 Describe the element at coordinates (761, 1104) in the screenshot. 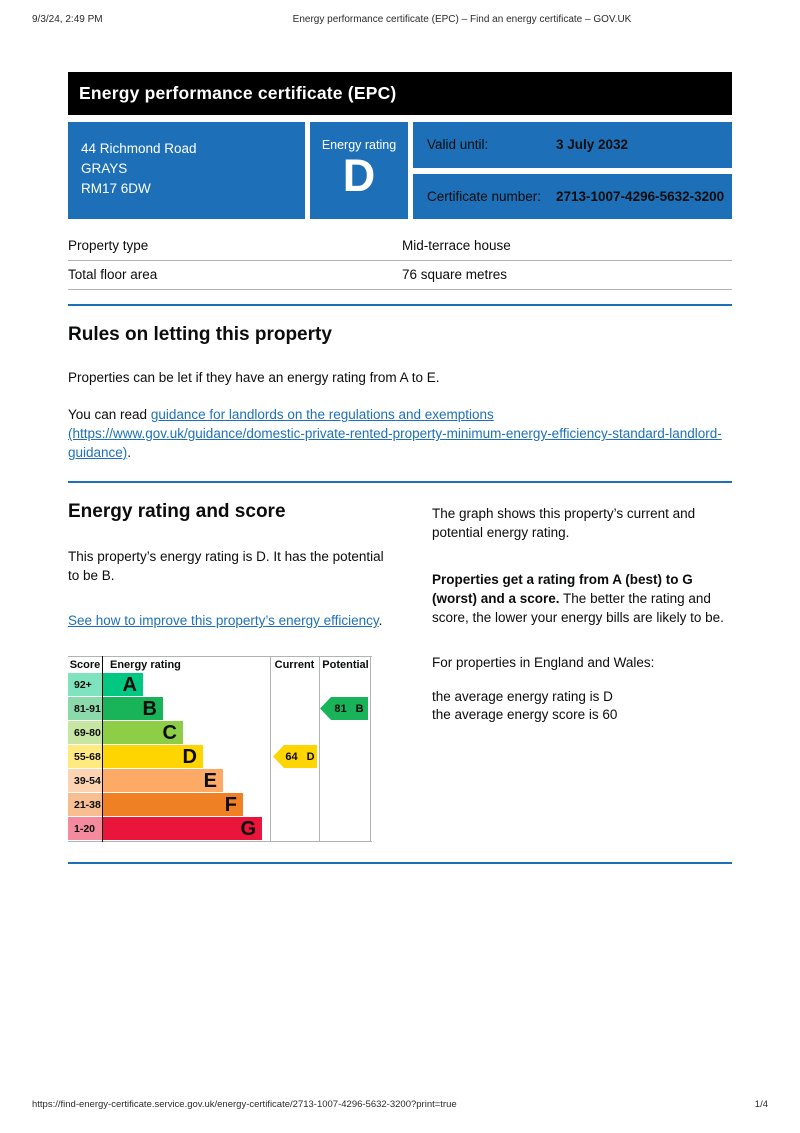

I see `footer-page-number: 1/4` at that location.